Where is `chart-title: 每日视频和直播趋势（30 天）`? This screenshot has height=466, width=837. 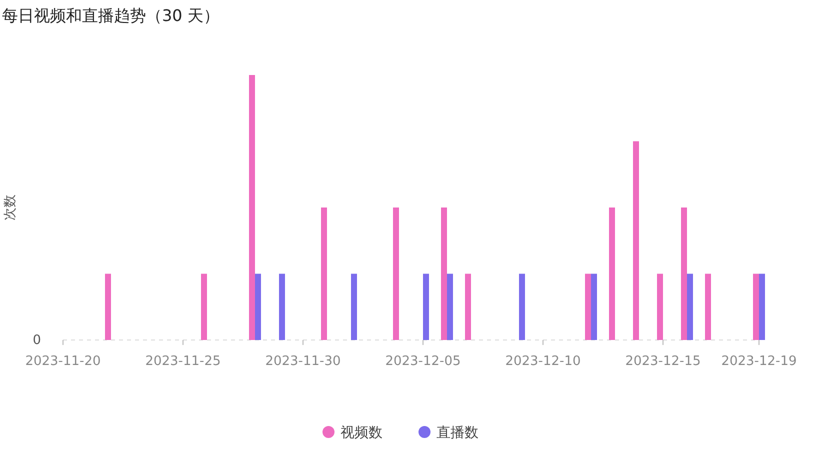 chart-title: 每日视频和直播趋势（30 天） is located at coordinates (111, 15).